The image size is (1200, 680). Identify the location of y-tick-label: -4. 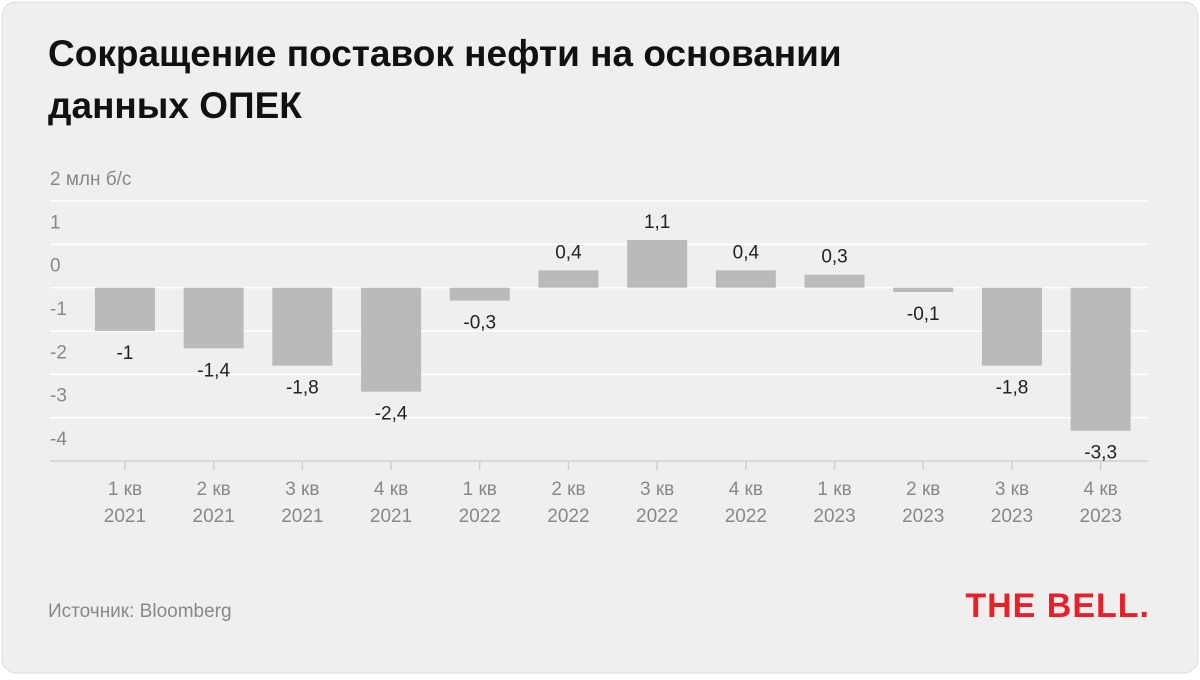
(58, 439).